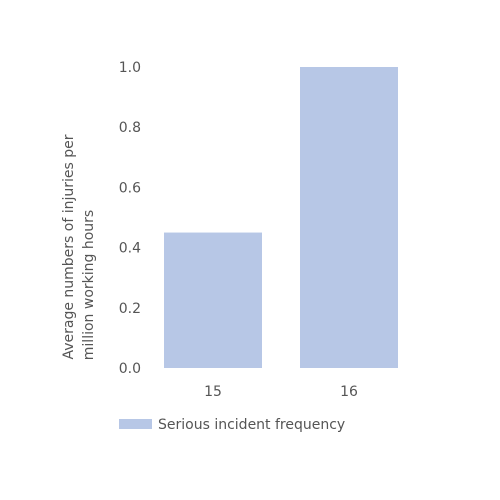  I want to click on y-axis-ticks: 0.0 0.2 0.4 0.6 0.8 1.0, so click(130, 218).